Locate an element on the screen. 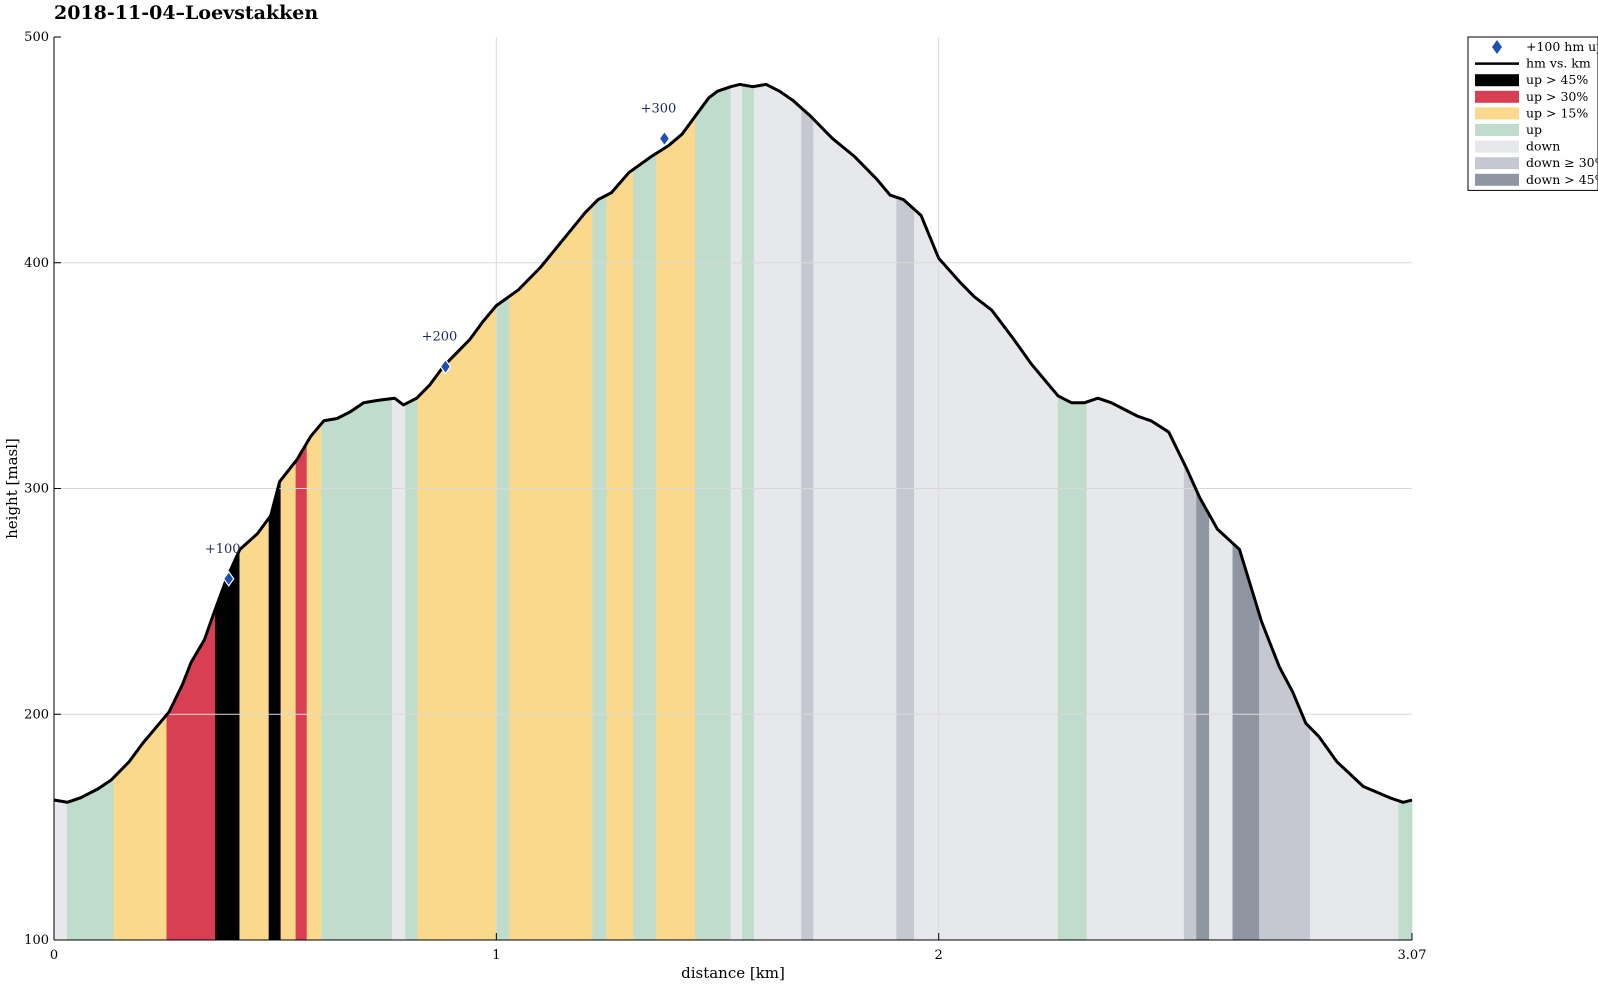 This screenshot has height=984, width=1598. legend-label: down ≥ 30% is located at coordinates (1562, 162).